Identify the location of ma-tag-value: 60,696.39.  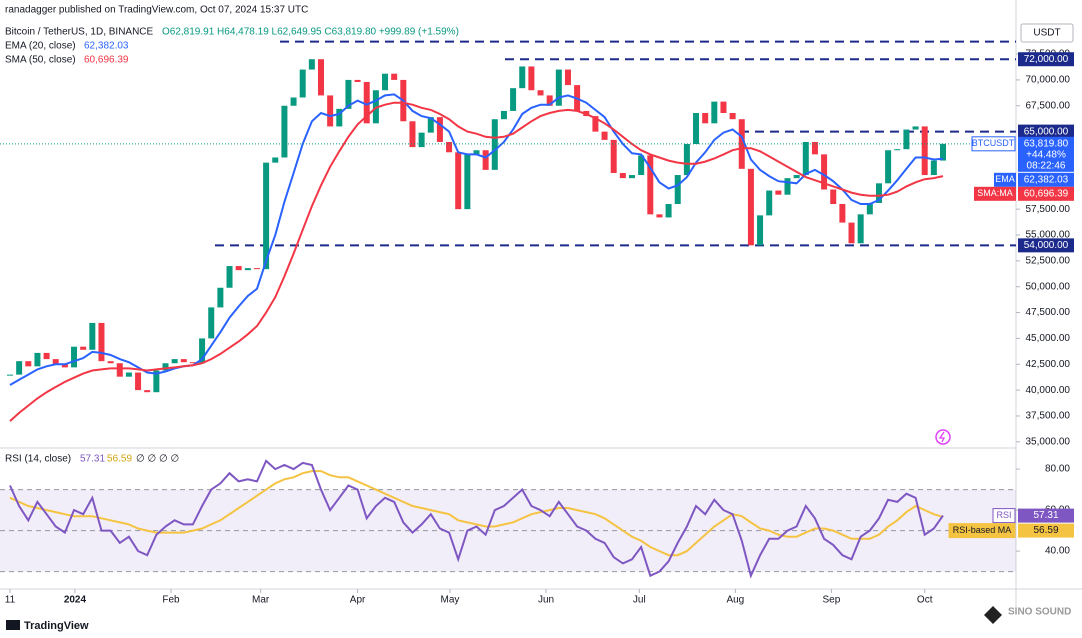
(1046, 193).